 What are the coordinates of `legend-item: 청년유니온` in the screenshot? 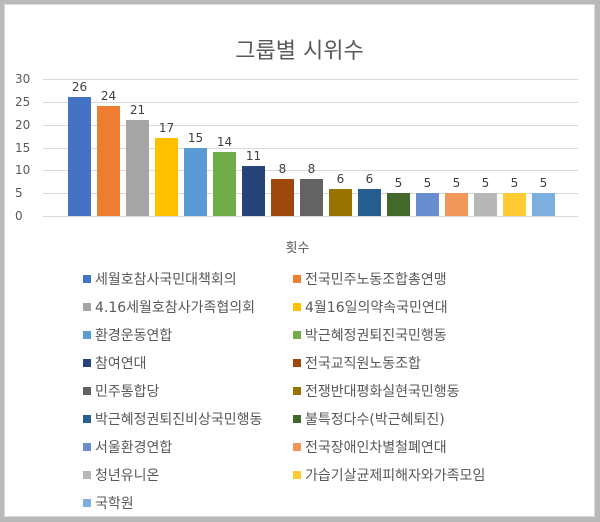 It's located at (188, 474).